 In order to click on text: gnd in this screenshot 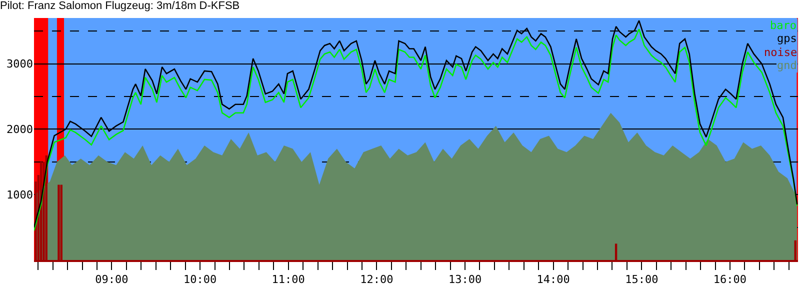, I will do `click(787, 65)`.